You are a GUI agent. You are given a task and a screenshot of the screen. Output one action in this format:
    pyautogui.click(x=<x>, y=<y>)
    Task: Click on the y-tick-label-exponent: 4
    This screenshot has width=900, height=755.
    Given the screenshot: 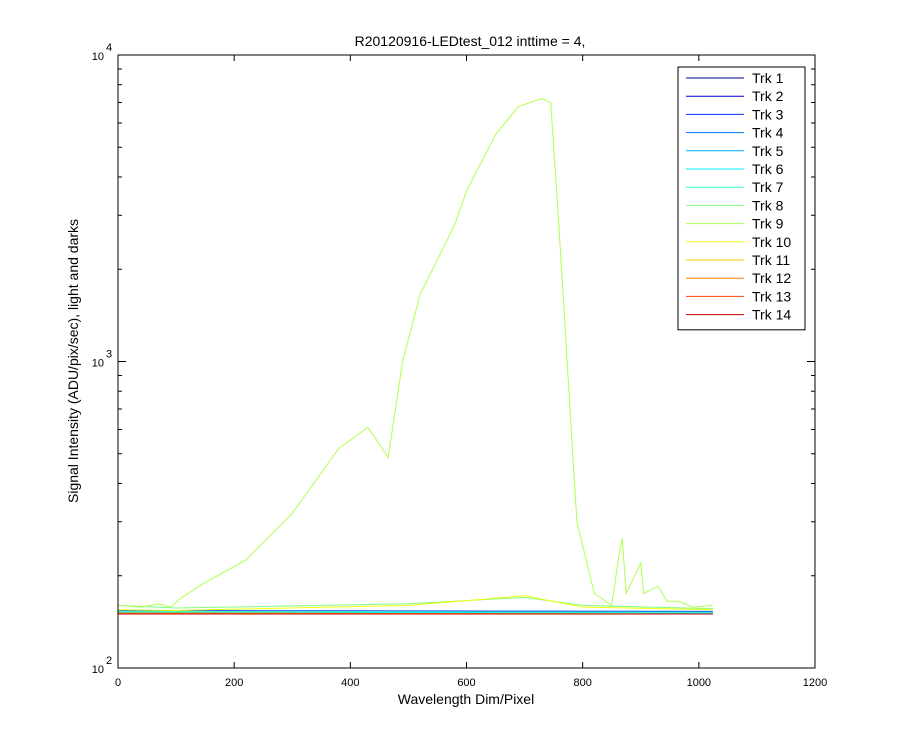 What is the action you would take?
    pyautogui.click(x=109, y=48)
    